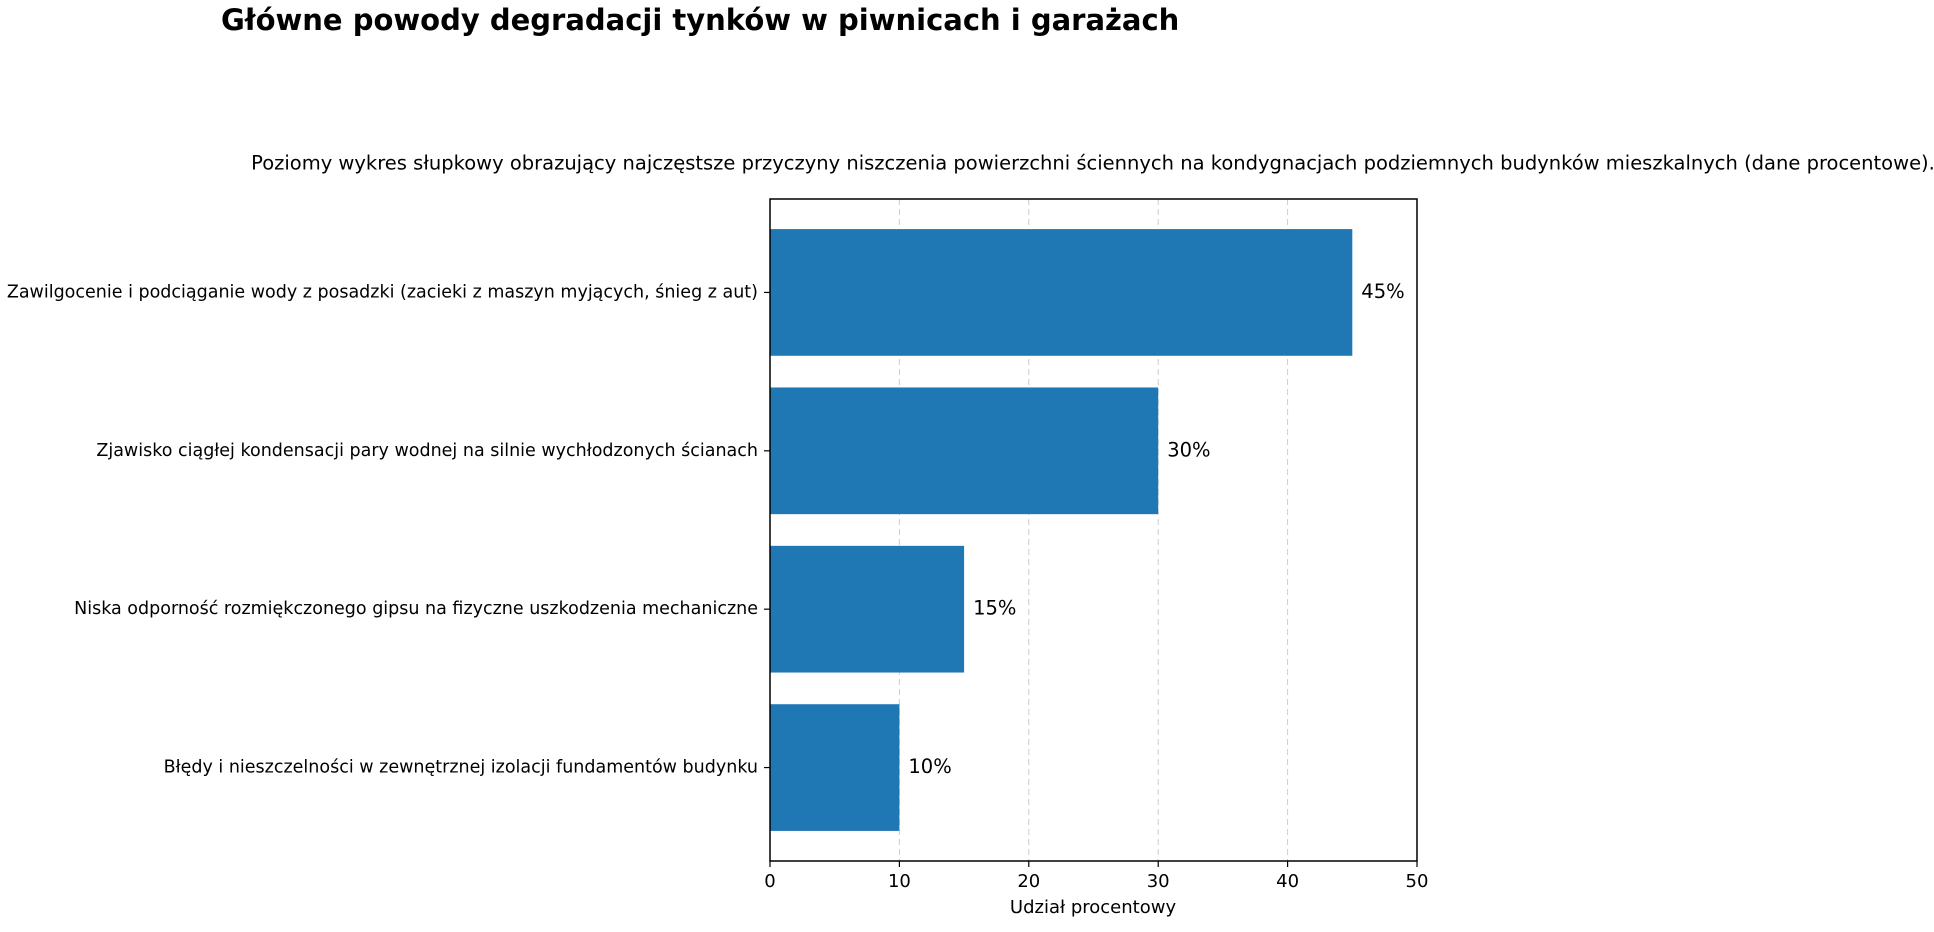 This screenshot has height=932, width=1934. What do you see at coordinates (1158, 881) in the screenshot?
I see `x-tick-label: 30` at bounding box center [1158, 881].